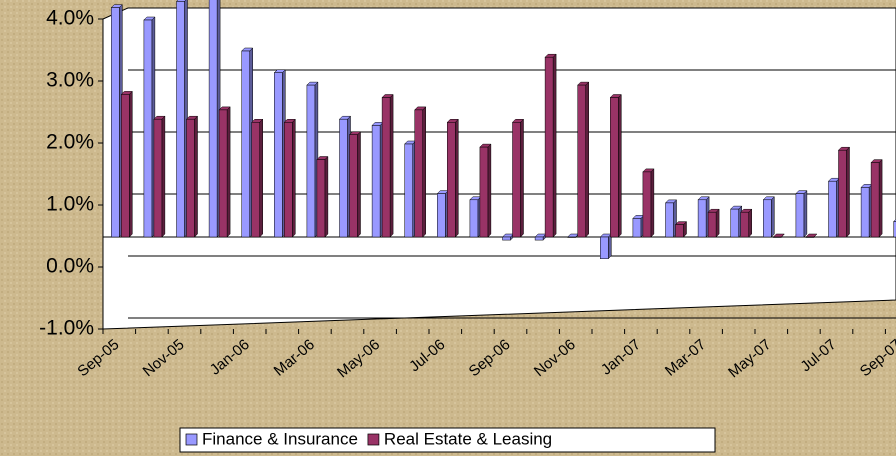 This screenshot has height=456, width=896. What do you see at coordinates (70, 204) in the screenshot?
I see `y-tick-label: 1.0%` at bounding box center [70, 204].